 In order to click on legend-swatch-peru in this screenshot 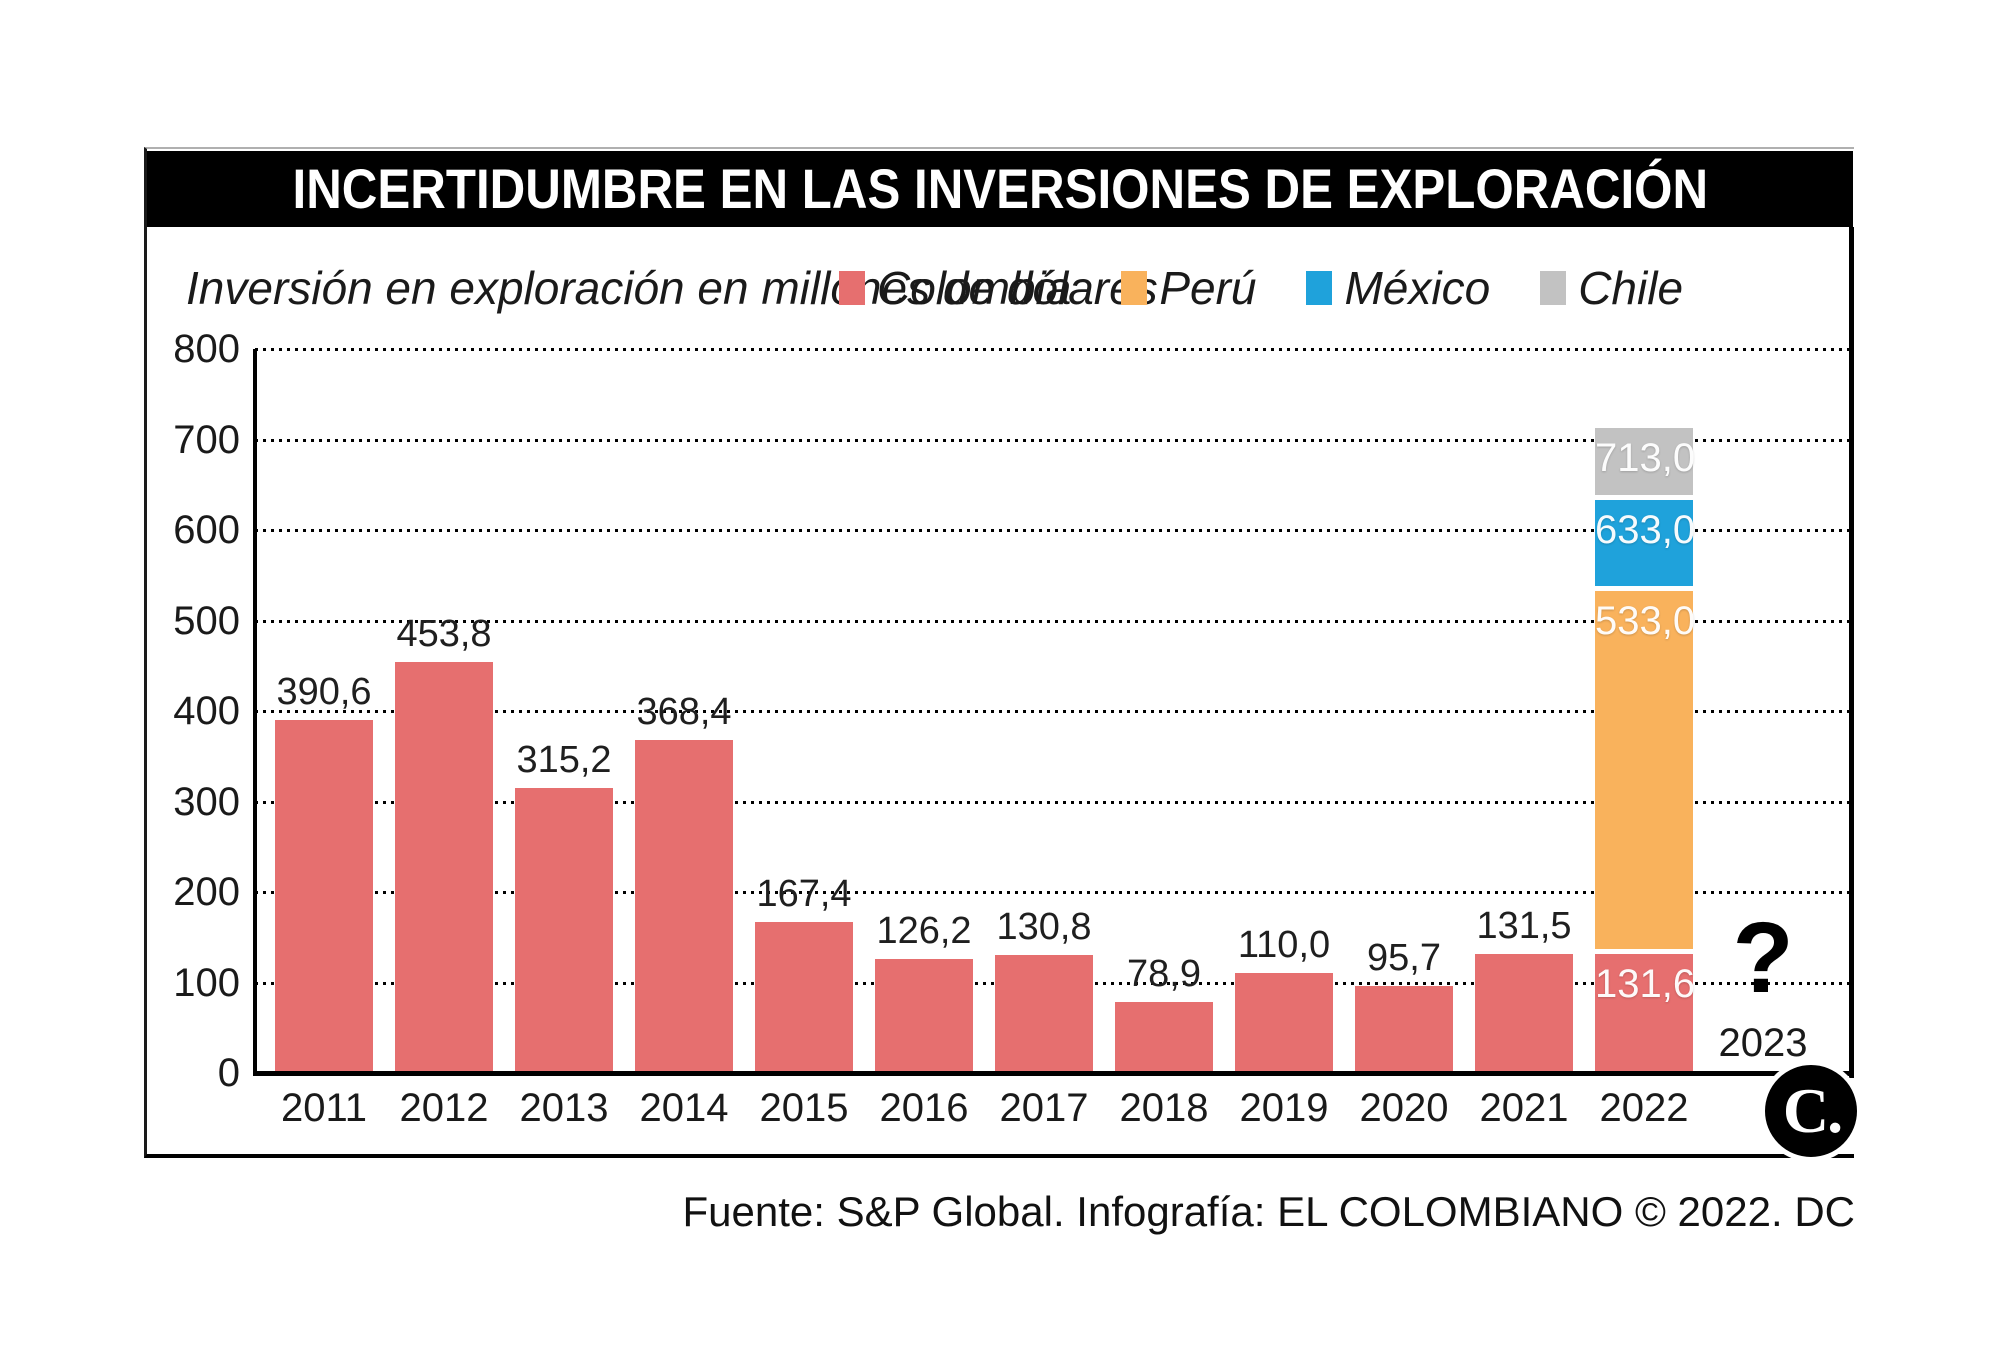, I will do `click(1134, 288)`.